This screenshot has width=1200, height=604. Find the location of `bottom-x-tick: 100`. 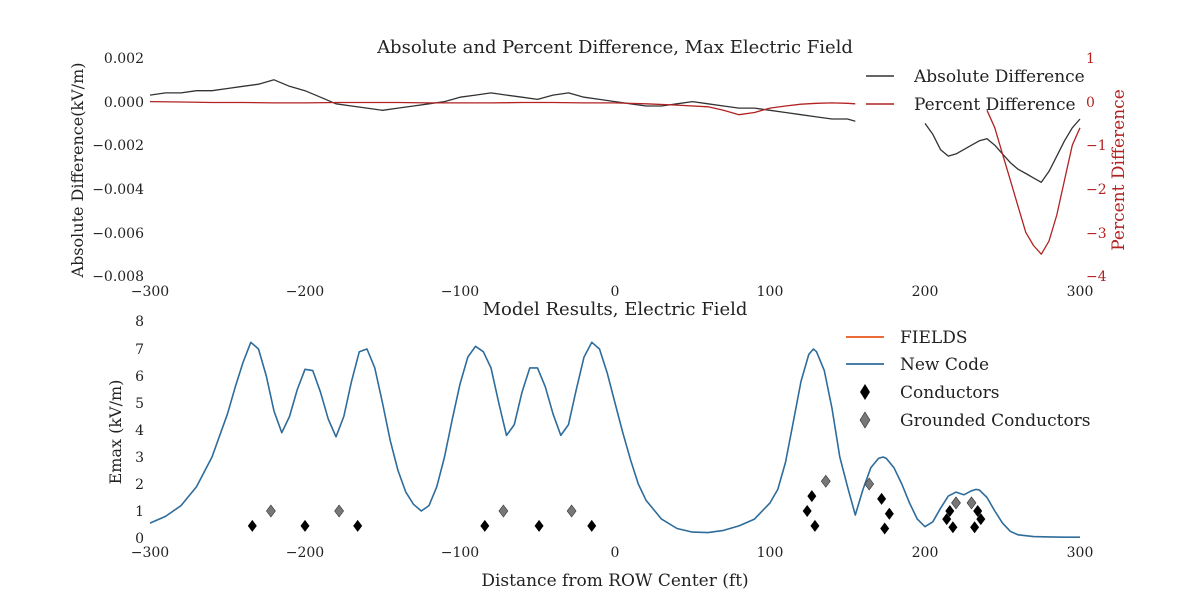

bottom-x-tick: 100 is located at coordinates (770, 553).